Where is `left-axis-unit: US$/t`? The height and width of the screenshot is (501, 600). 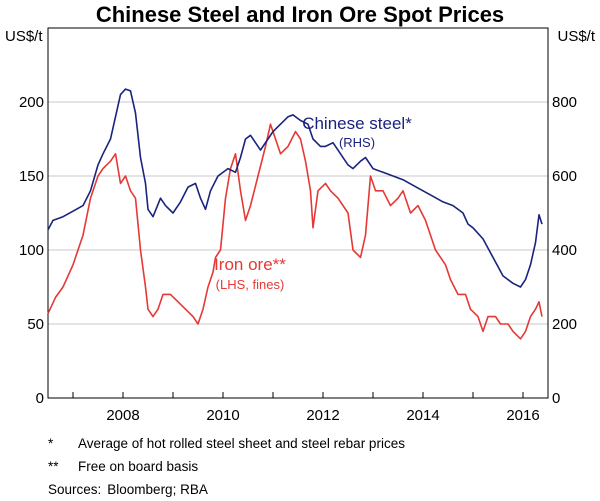
left-axis-unit: US$/t is located at coordinates (24, 36).